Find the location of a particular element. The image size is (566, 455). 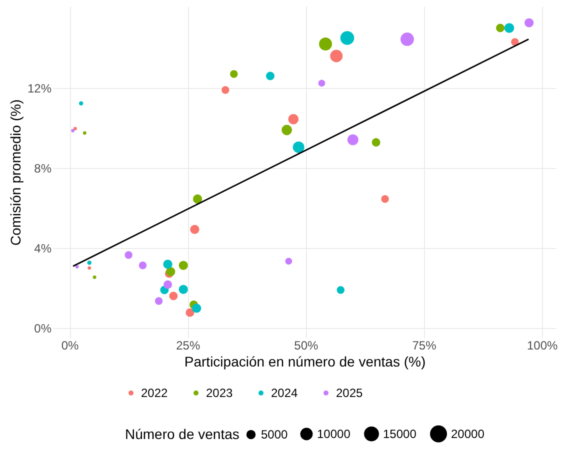

x-tick-label: 50% is located at coordinates (306, 345).